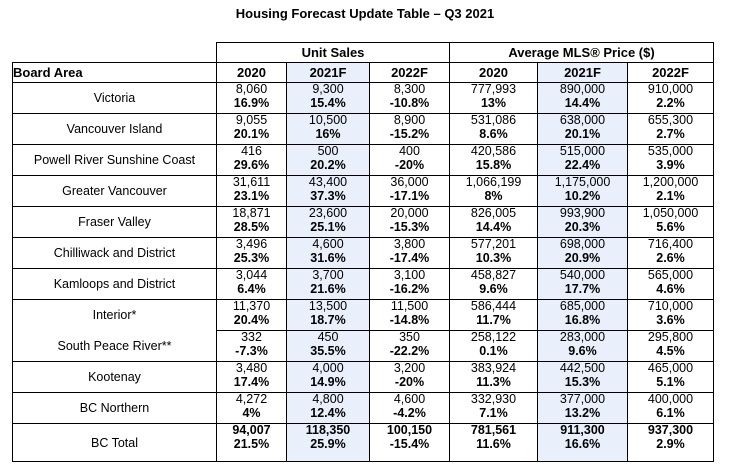 The image size is (730, 473). I want to click on value-cell: 911,300 16.6%, so click(582, 442).